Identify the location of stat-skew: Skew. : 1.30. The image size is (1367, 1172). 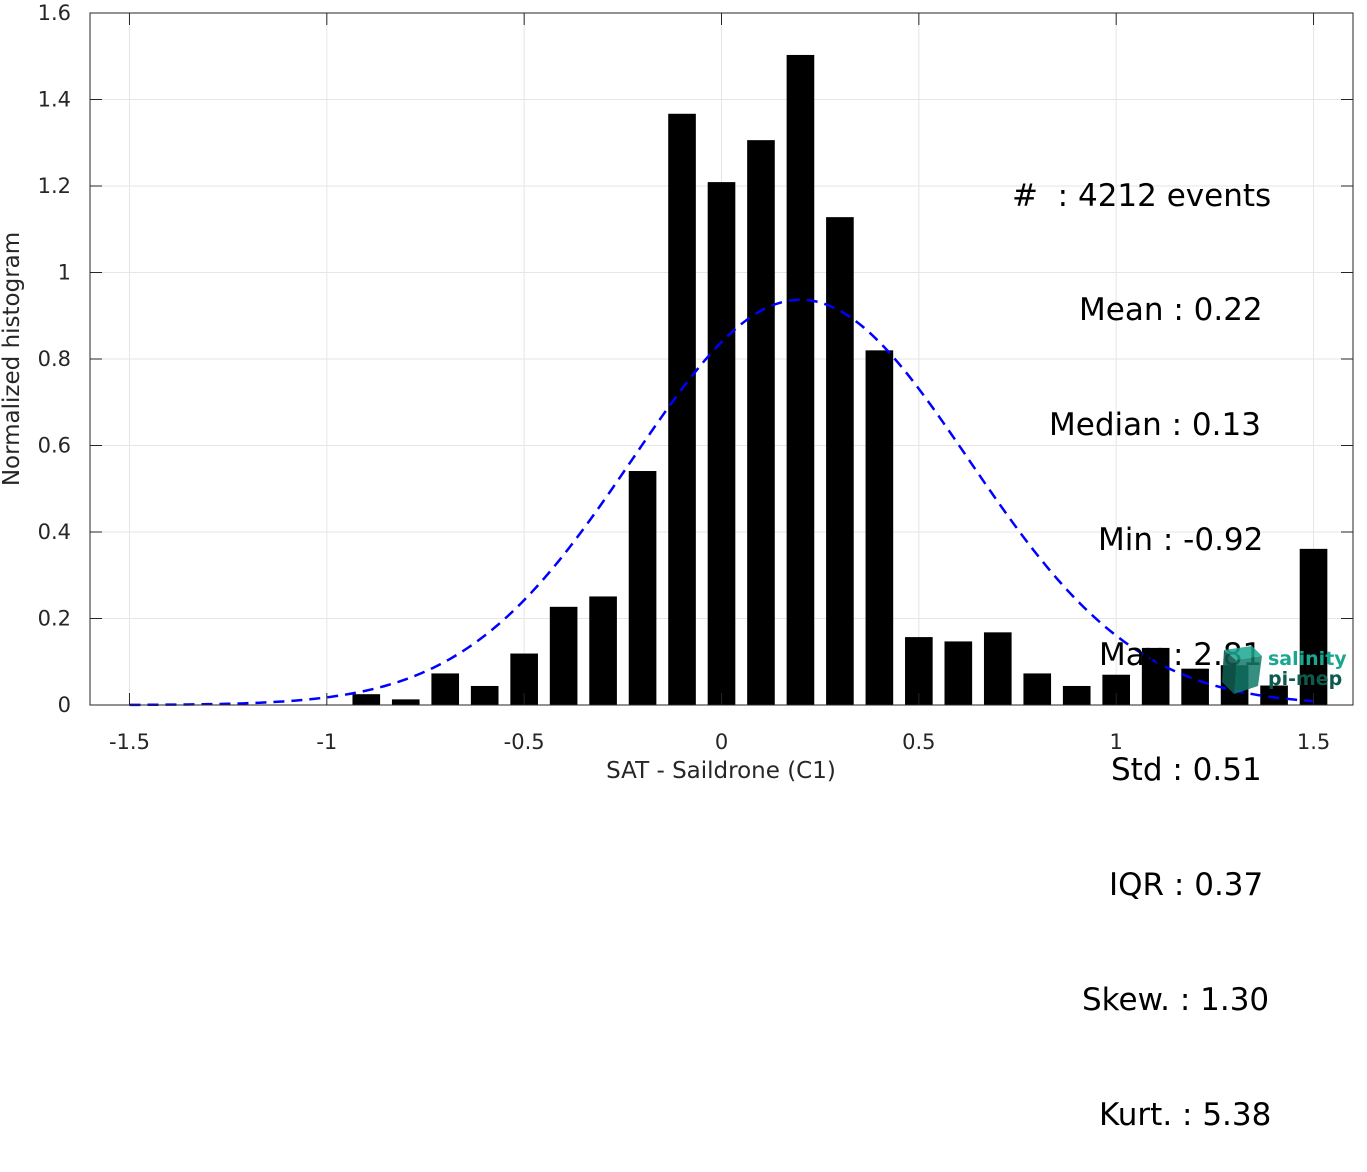
(1176, 999).